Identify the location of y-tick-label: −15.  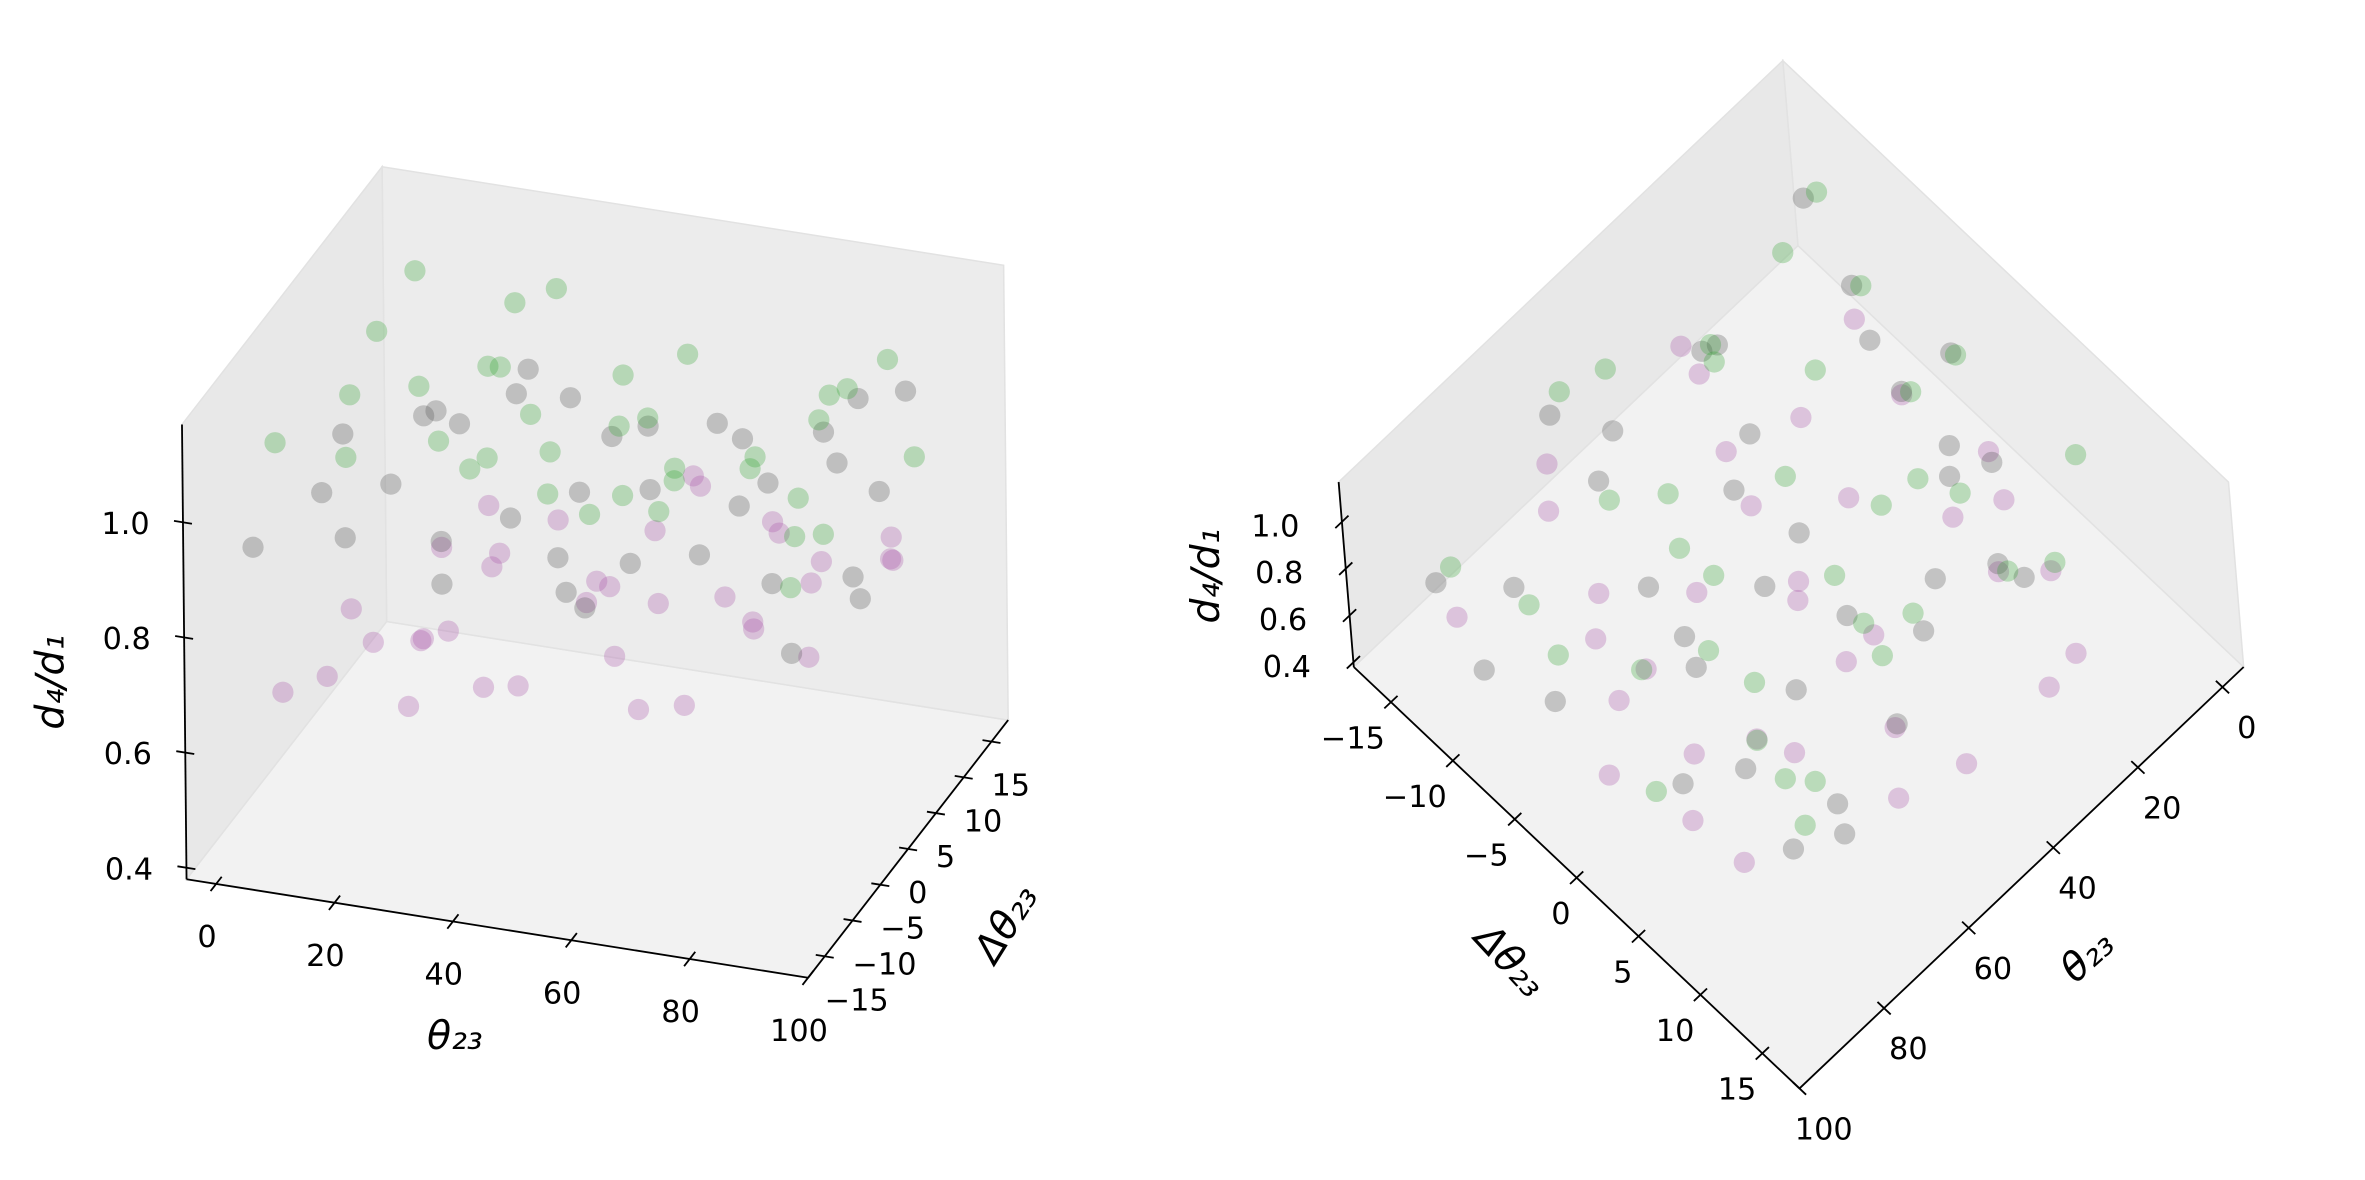
(857, 1000).